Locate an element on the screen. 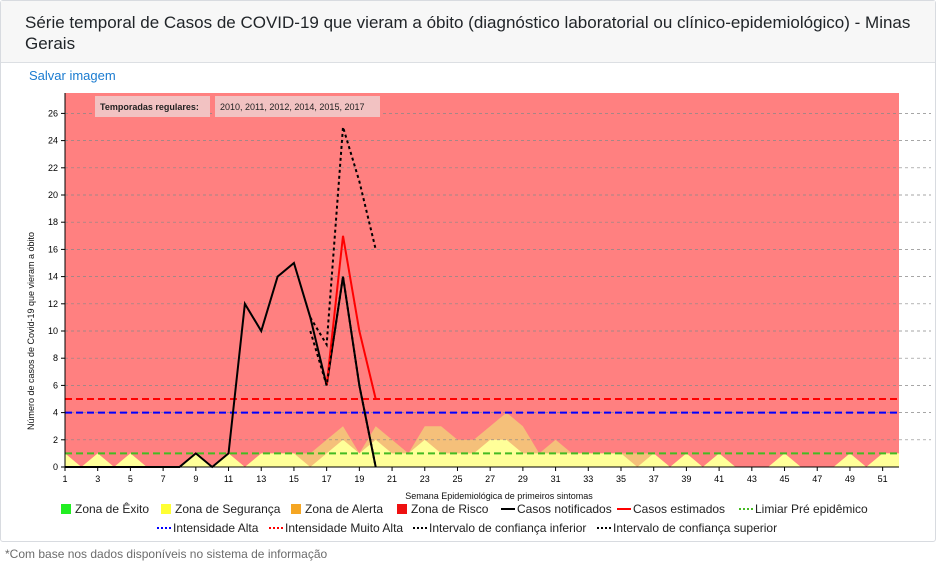 The height and width of the screenshot is (561, 936). y-tick-label: 8 is located at coordinates (55, 358).